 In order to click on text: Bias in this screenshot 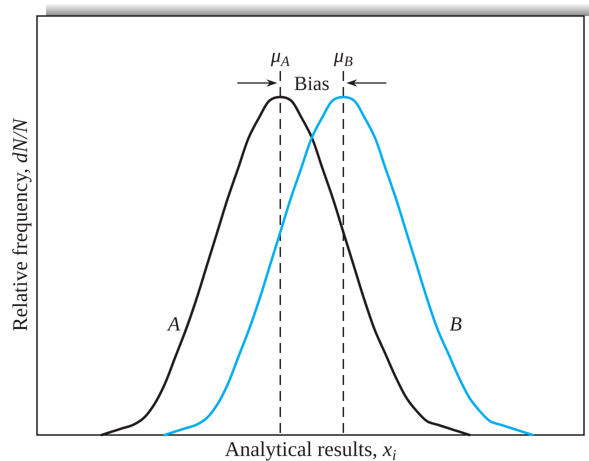, I will do `click(312, 84)`.